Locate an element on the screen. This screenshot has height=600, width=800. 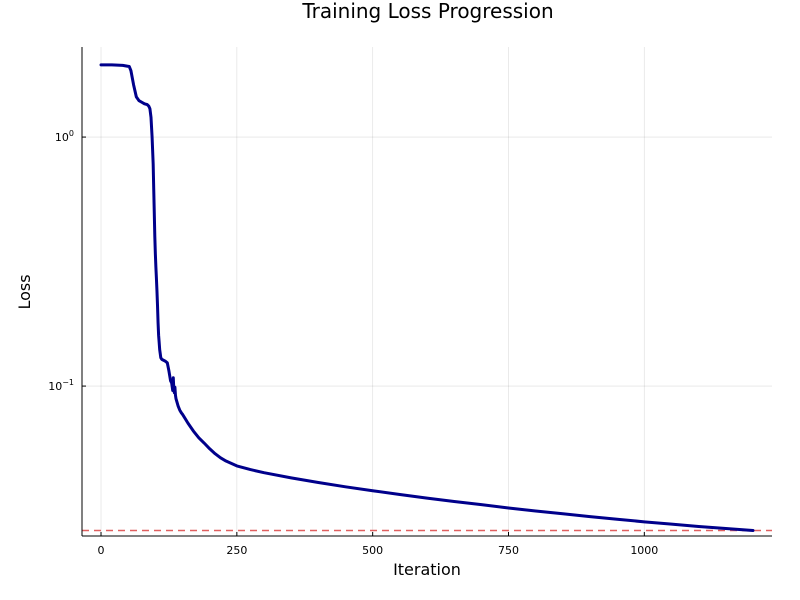
x-tick-label: 0 is located at coordinates (101, 550).